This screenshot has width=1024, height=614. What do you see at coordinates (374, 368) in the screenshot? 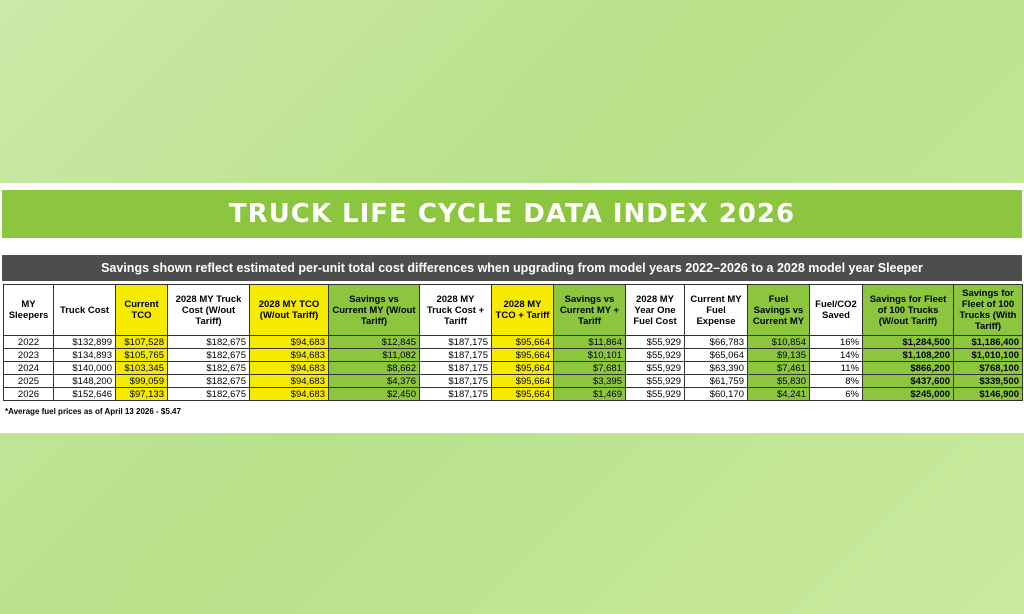
I see `table-cell: $8,662` at bounding box center [374, 368].